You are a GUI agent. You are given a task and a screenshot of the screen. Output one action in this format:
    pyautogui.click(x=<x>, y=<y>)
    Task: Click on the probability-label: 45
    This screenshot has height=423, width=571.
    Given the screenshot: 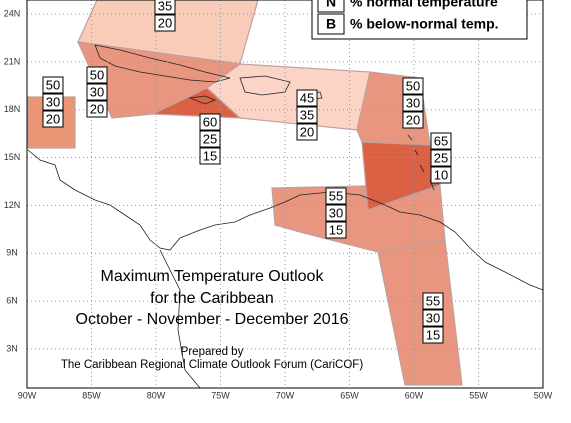 What is the action you would take?
    pyautogui.click(x=307, y=97)
    